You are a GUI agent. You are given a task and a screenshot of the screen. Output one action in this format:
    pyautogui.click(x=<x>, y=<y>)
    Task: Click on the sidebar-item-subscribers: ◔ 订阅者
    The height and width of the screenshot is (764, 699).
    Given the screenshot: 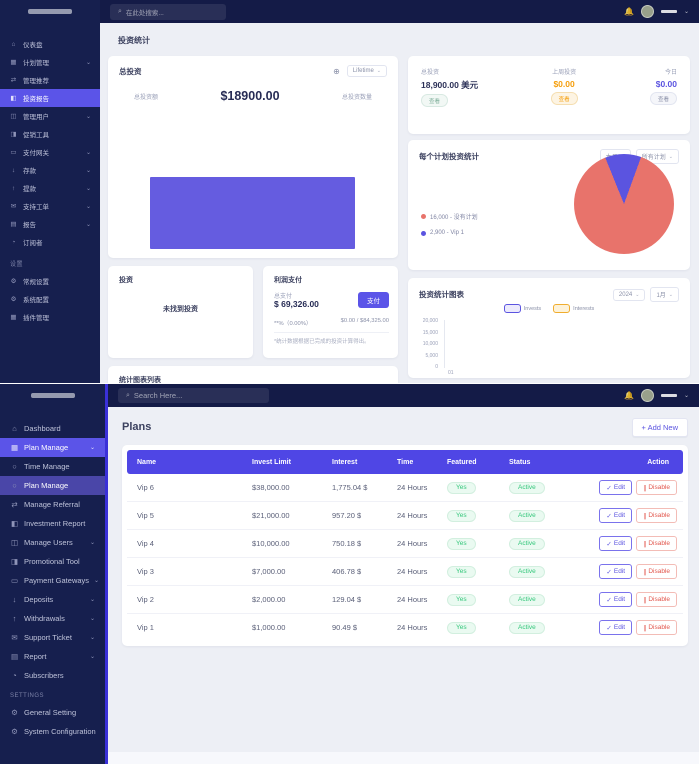 What is the action you would take?
    pyautogui.click(x=50, y=242)
    